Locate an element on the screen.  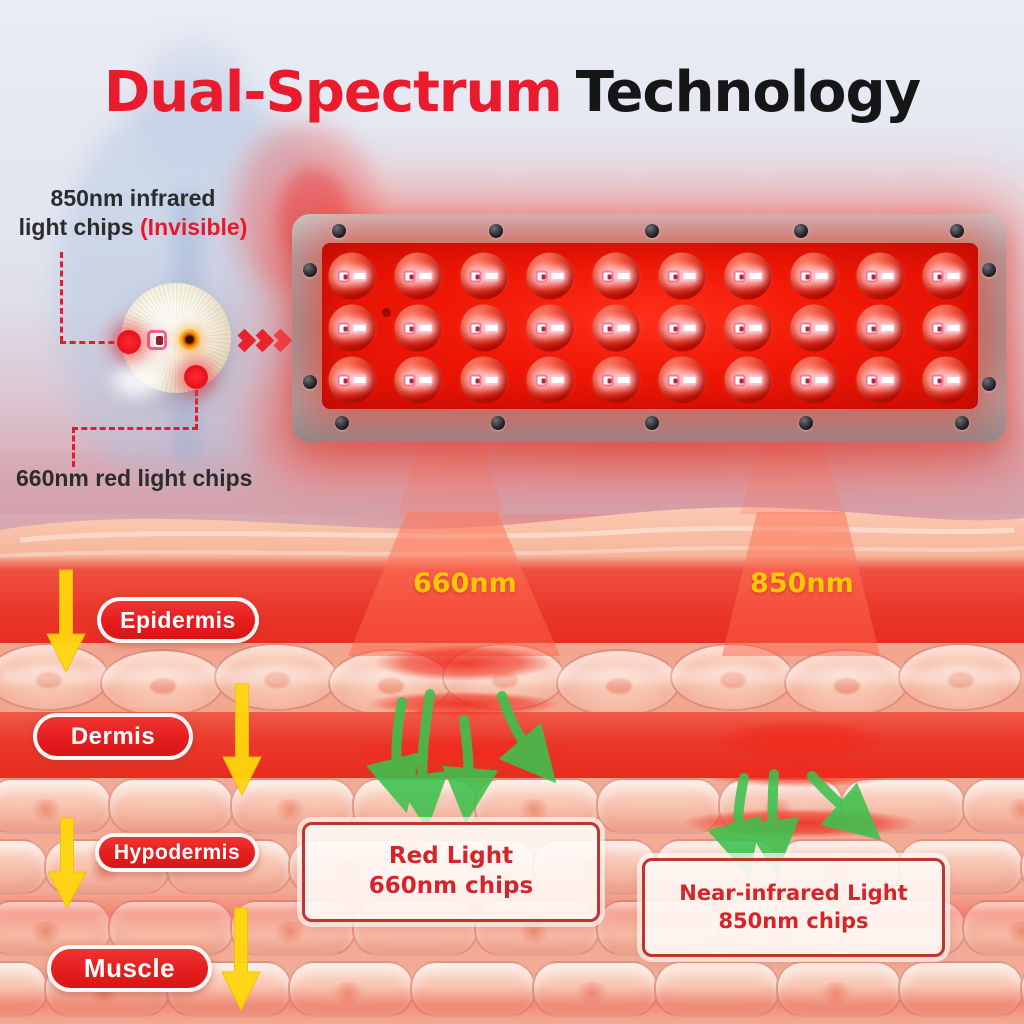
callout-ir-invisible: (Invisible) is located at coordinates (194, 227).